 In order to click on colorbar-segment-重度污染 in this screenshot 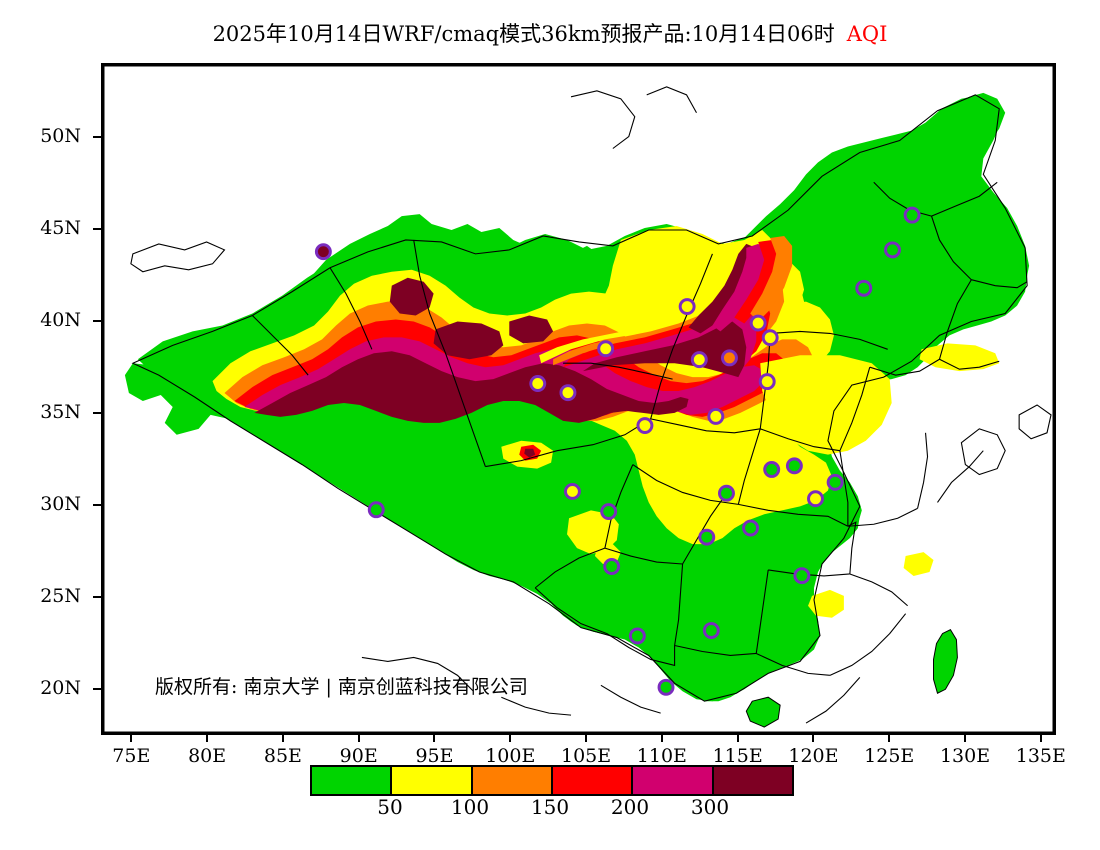, I will do `click(673, 780)`.